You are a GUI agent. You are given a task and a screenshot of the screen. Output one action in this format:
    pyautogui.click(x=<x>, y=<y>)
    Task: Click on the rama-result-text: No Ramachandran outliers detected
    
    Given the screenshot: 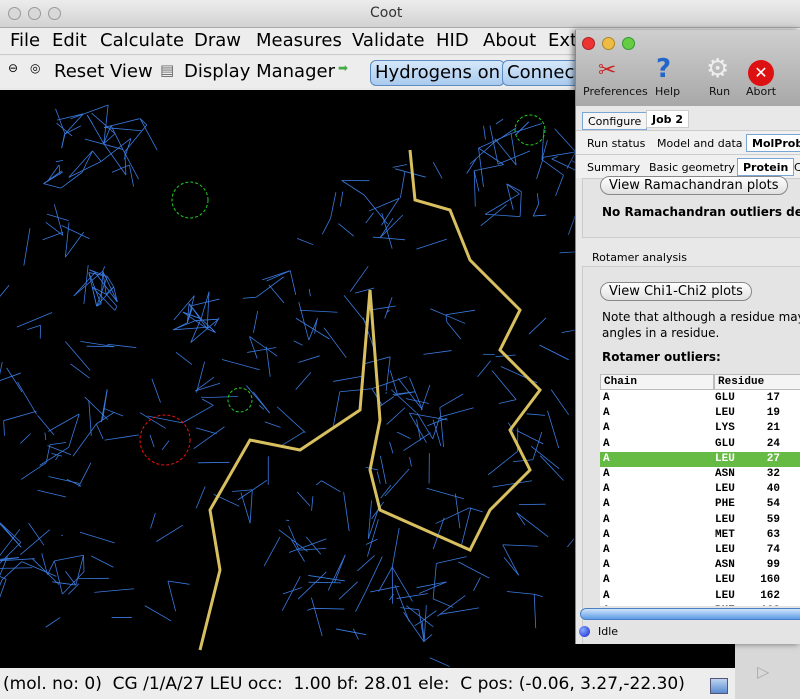 What is the action you would take?
    pyautogui.click(x=701, y=212)
    